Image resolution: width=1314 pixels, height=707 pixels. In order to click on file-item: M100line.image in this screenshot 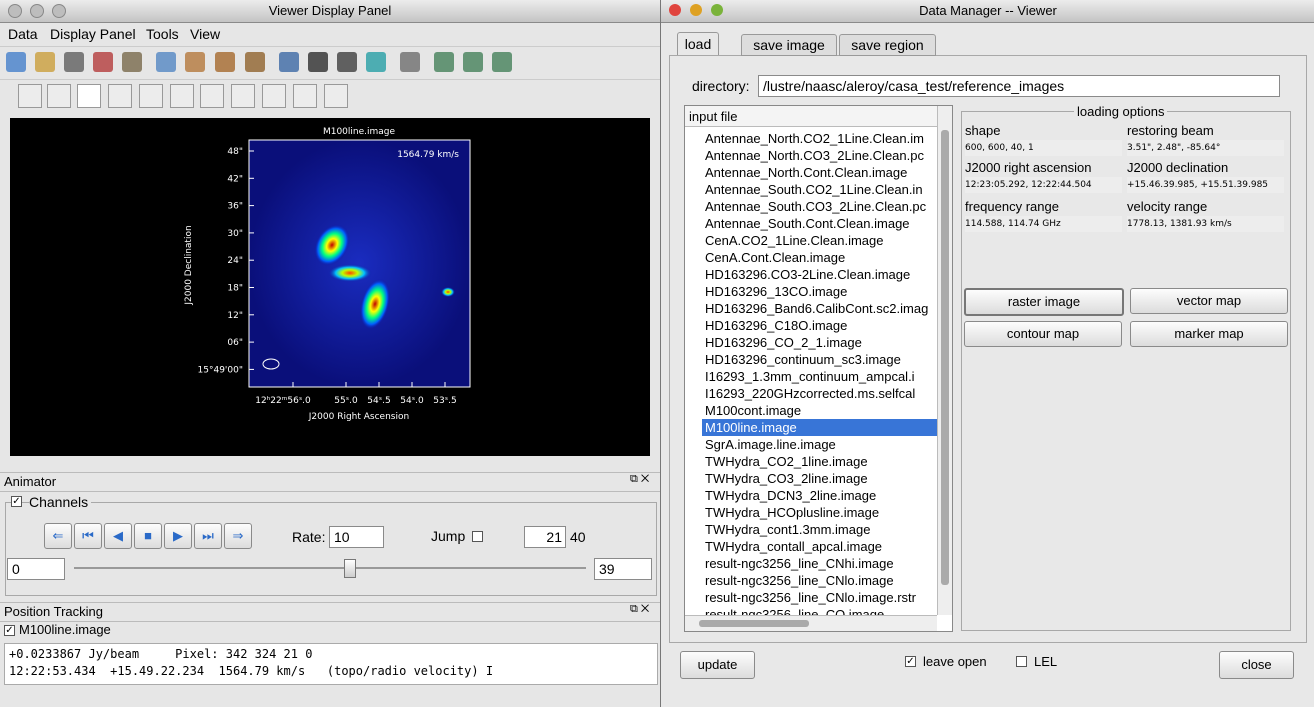, I will do `click(819, 427)`.